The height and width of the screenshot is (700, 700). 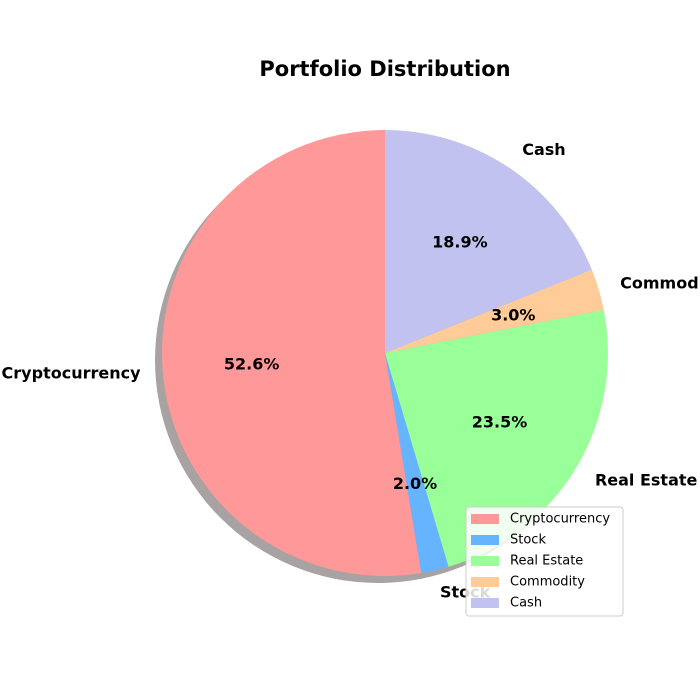 What do you see at coordinates (417, 463) in the screenshot?
I see `pie-slice-stock` at bounding box center [417, 463].